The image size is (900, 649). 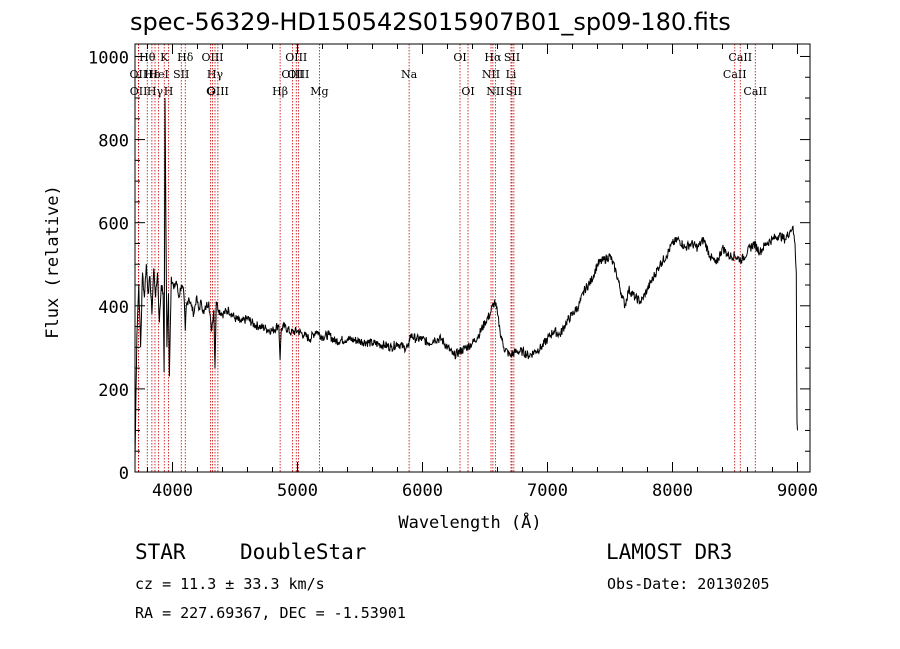 What do you see at coordinates (298, 74) in the screenshot?
I see `line-label-16: OIII` at bounding box center [298, 74].